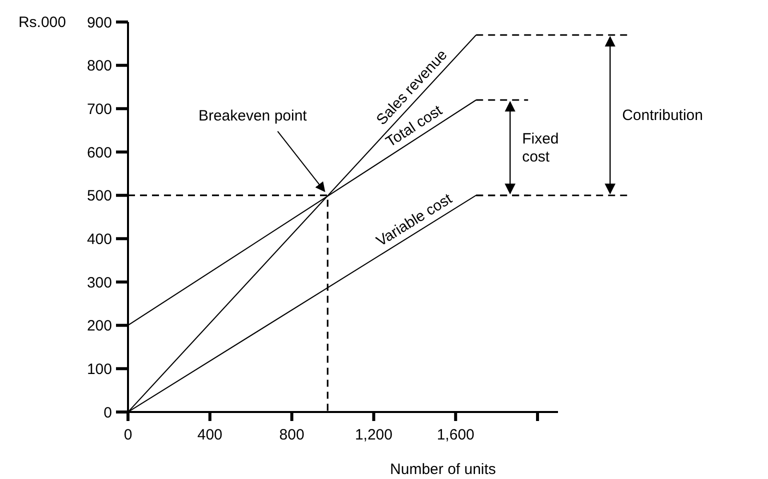 Image resolution: width=768 pixels, height=479 pixels. Describe the element at coordinates (42, 22) in the screenshot. I see `y-axis-title: Rs.000` at that location.